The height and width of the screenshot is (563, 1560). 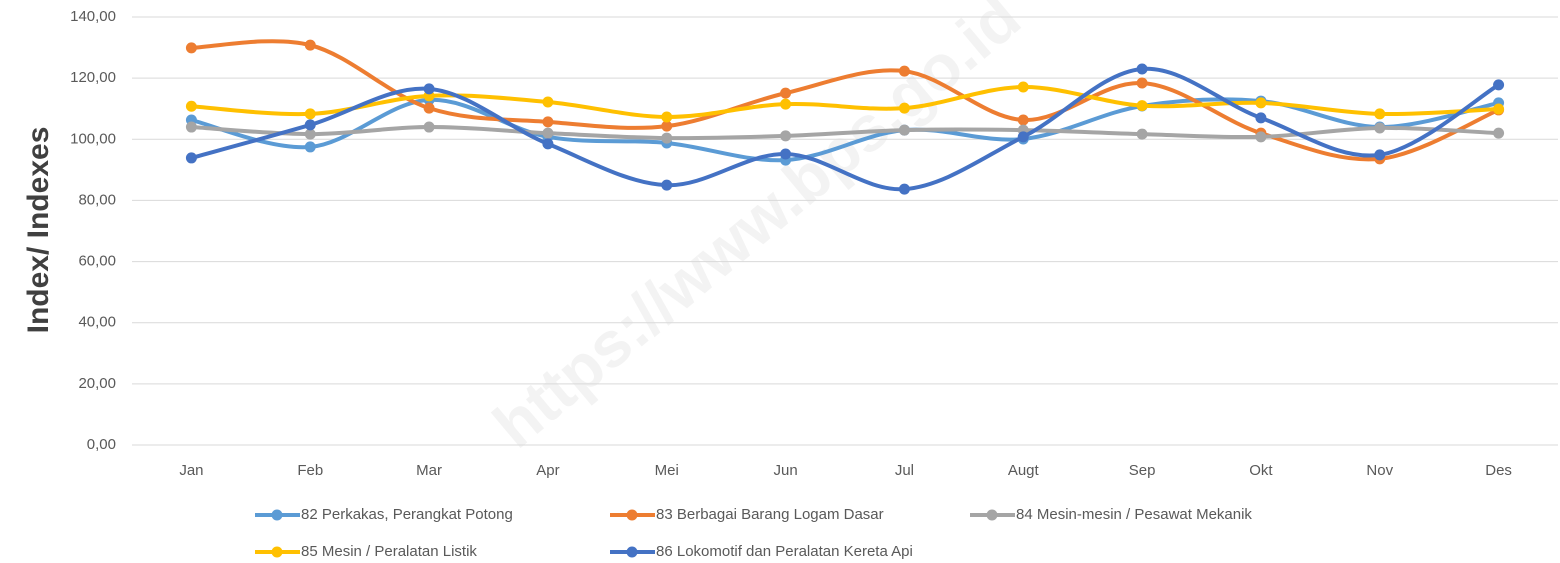 I want to click on x-tick-label: Okt, so click(x=1261, y=470).